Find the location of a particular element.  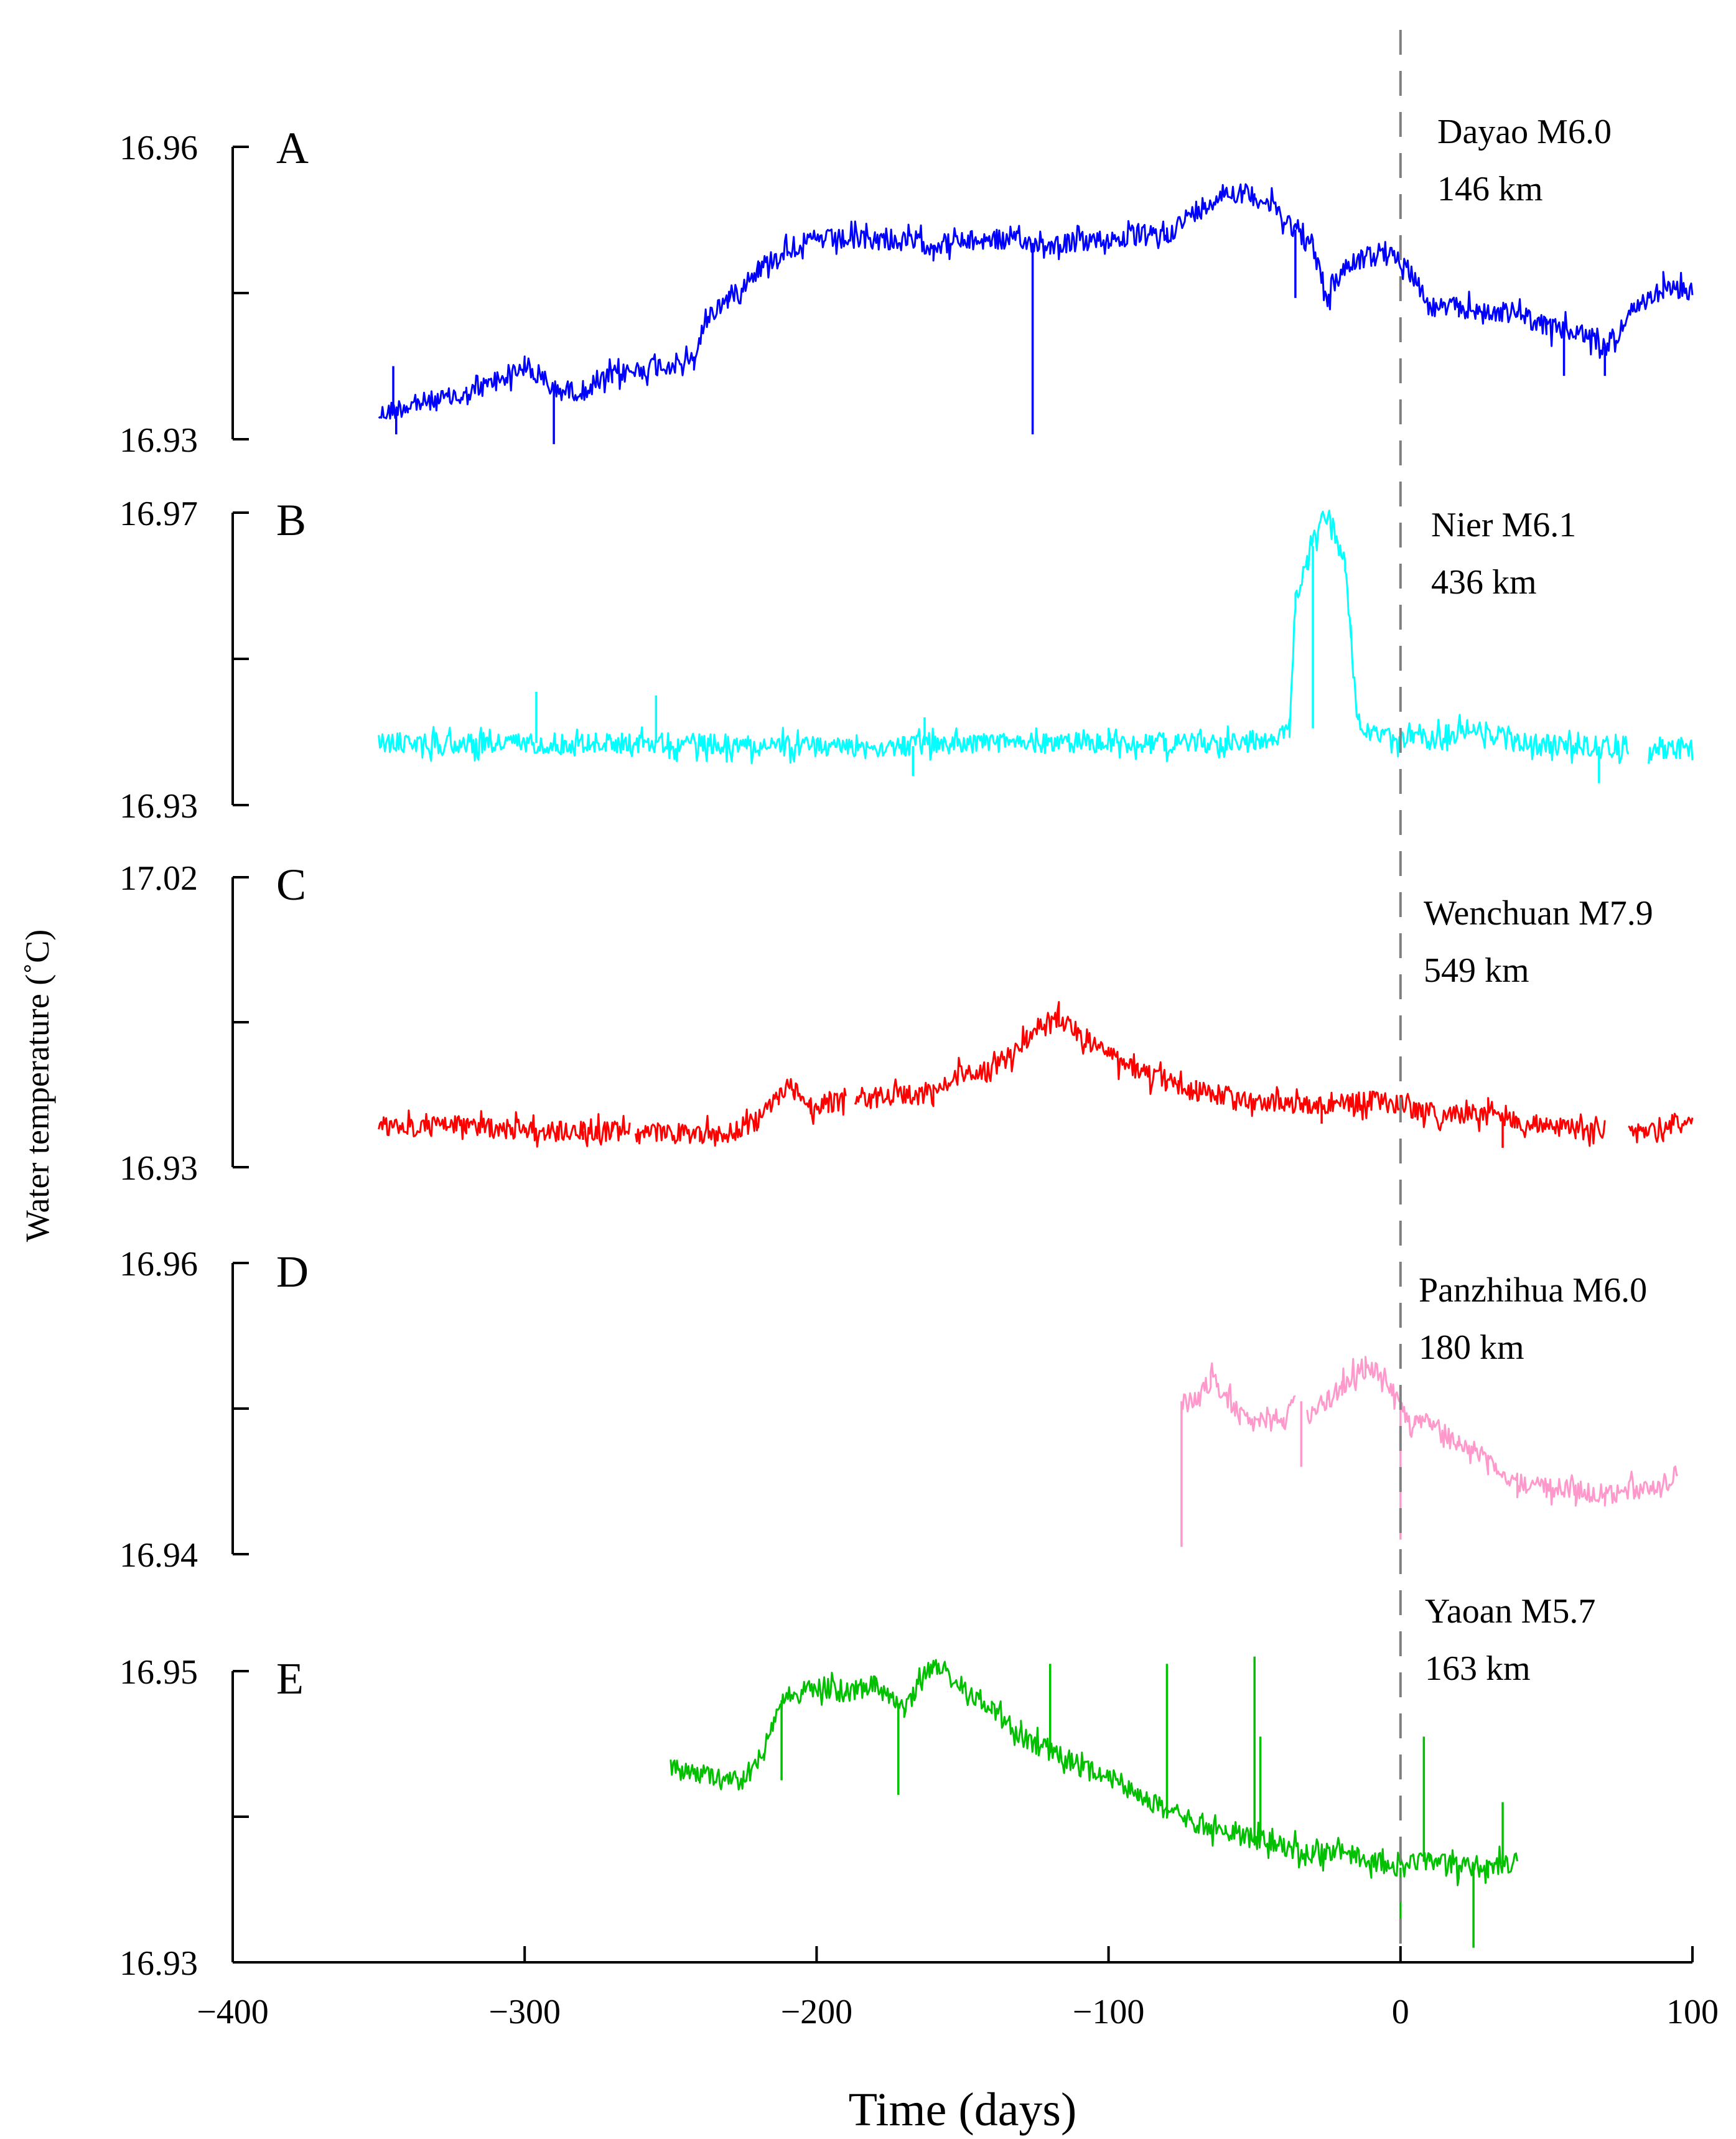

event-label: Panzhihua M6.0 is located at coordinates (1533, 1290).